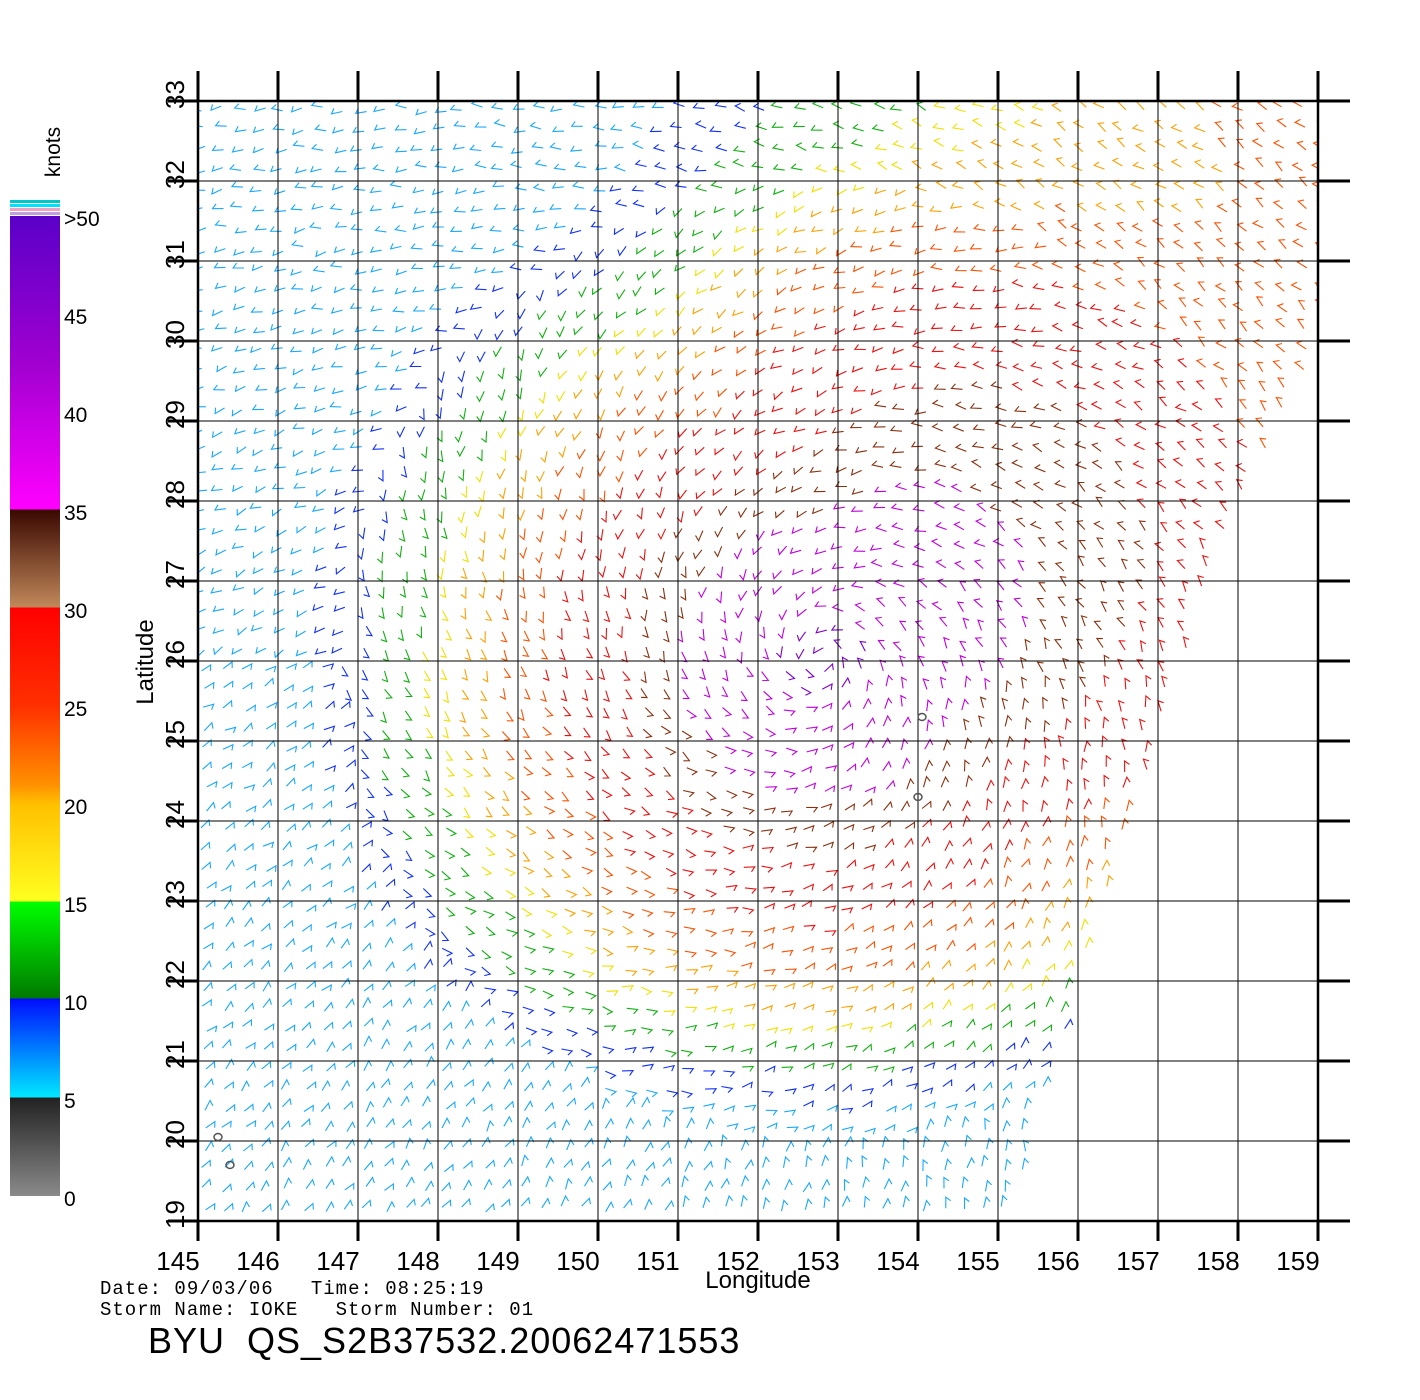 This screenshot has height=1400, width=1420. Describe the element at coordinates (435, 1289) in the screenshot. I see `time-value: 08:25:19` at that location.